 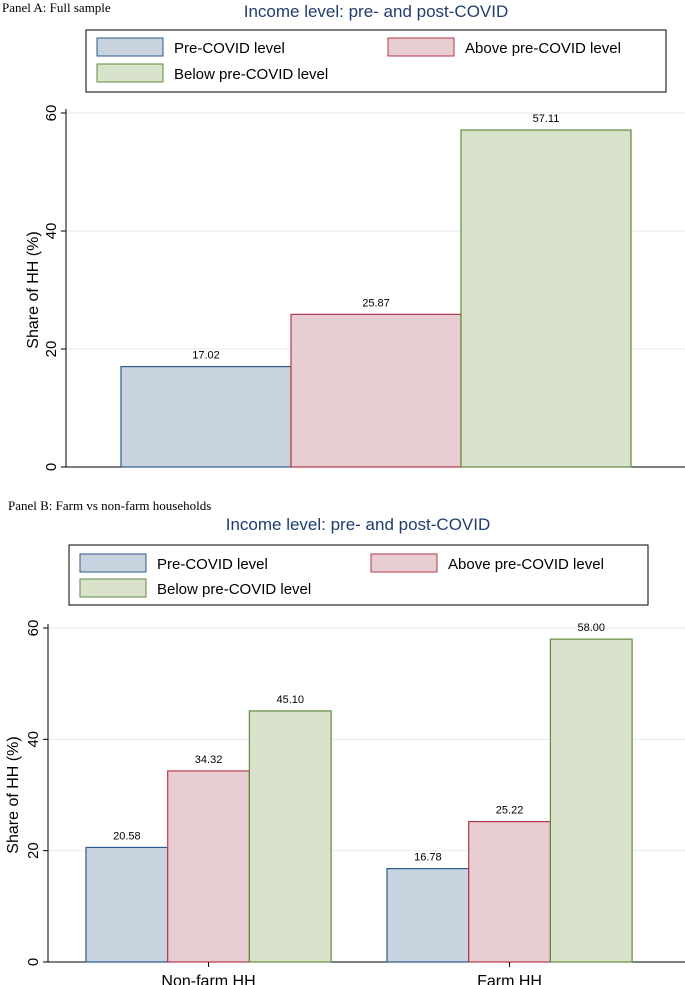 What do you see at coordinates (234, 589) in the screenshot?
I see `panel-b-legend-label-below: Below pre-COVID level` at bounding box center [234, 589].